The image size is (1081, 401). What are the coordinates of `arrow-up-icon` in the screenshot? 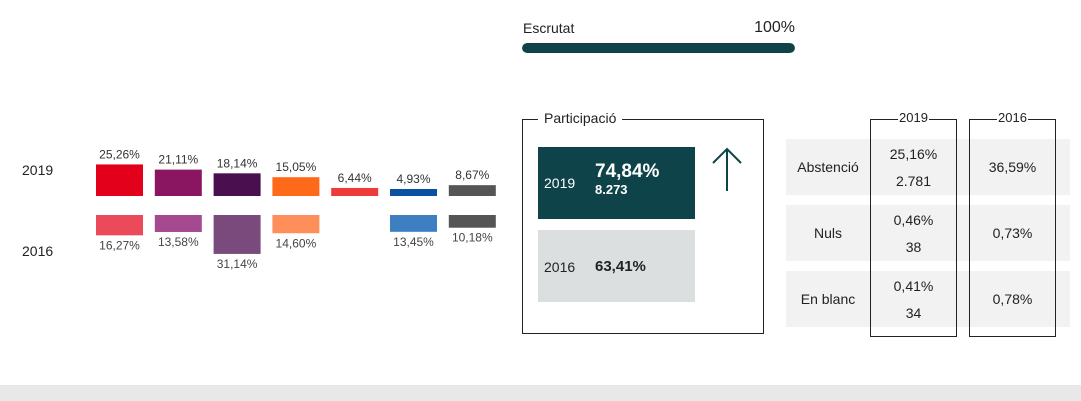 It's located at (727, 169).